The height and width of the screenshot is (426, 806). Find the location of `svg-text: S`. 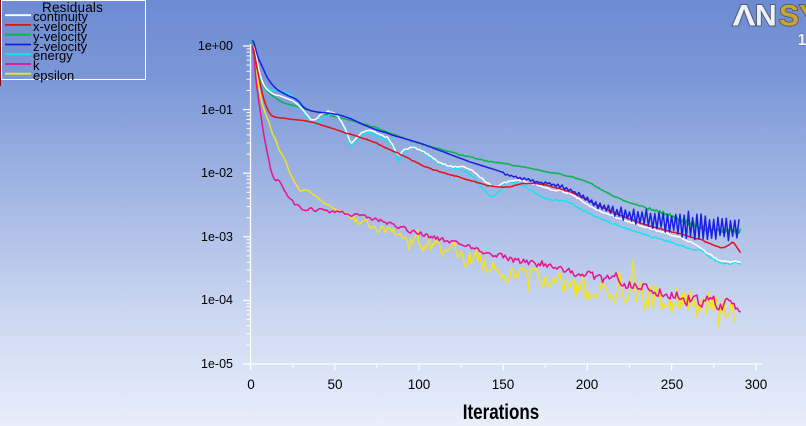

svg-text: S is located at coordinates (789, 16).